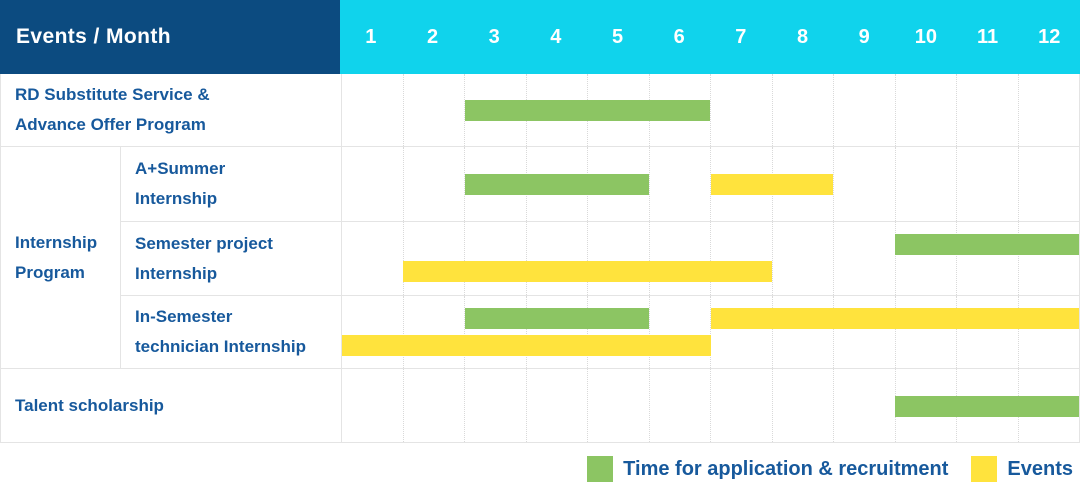 The height and width of the screenshot is (494, 1080). What do you see at coordinates (231, 258) in the screenshot?
I see `row-label-semester-project-internship: Semester project Internship` at bounding box center [231, 258].